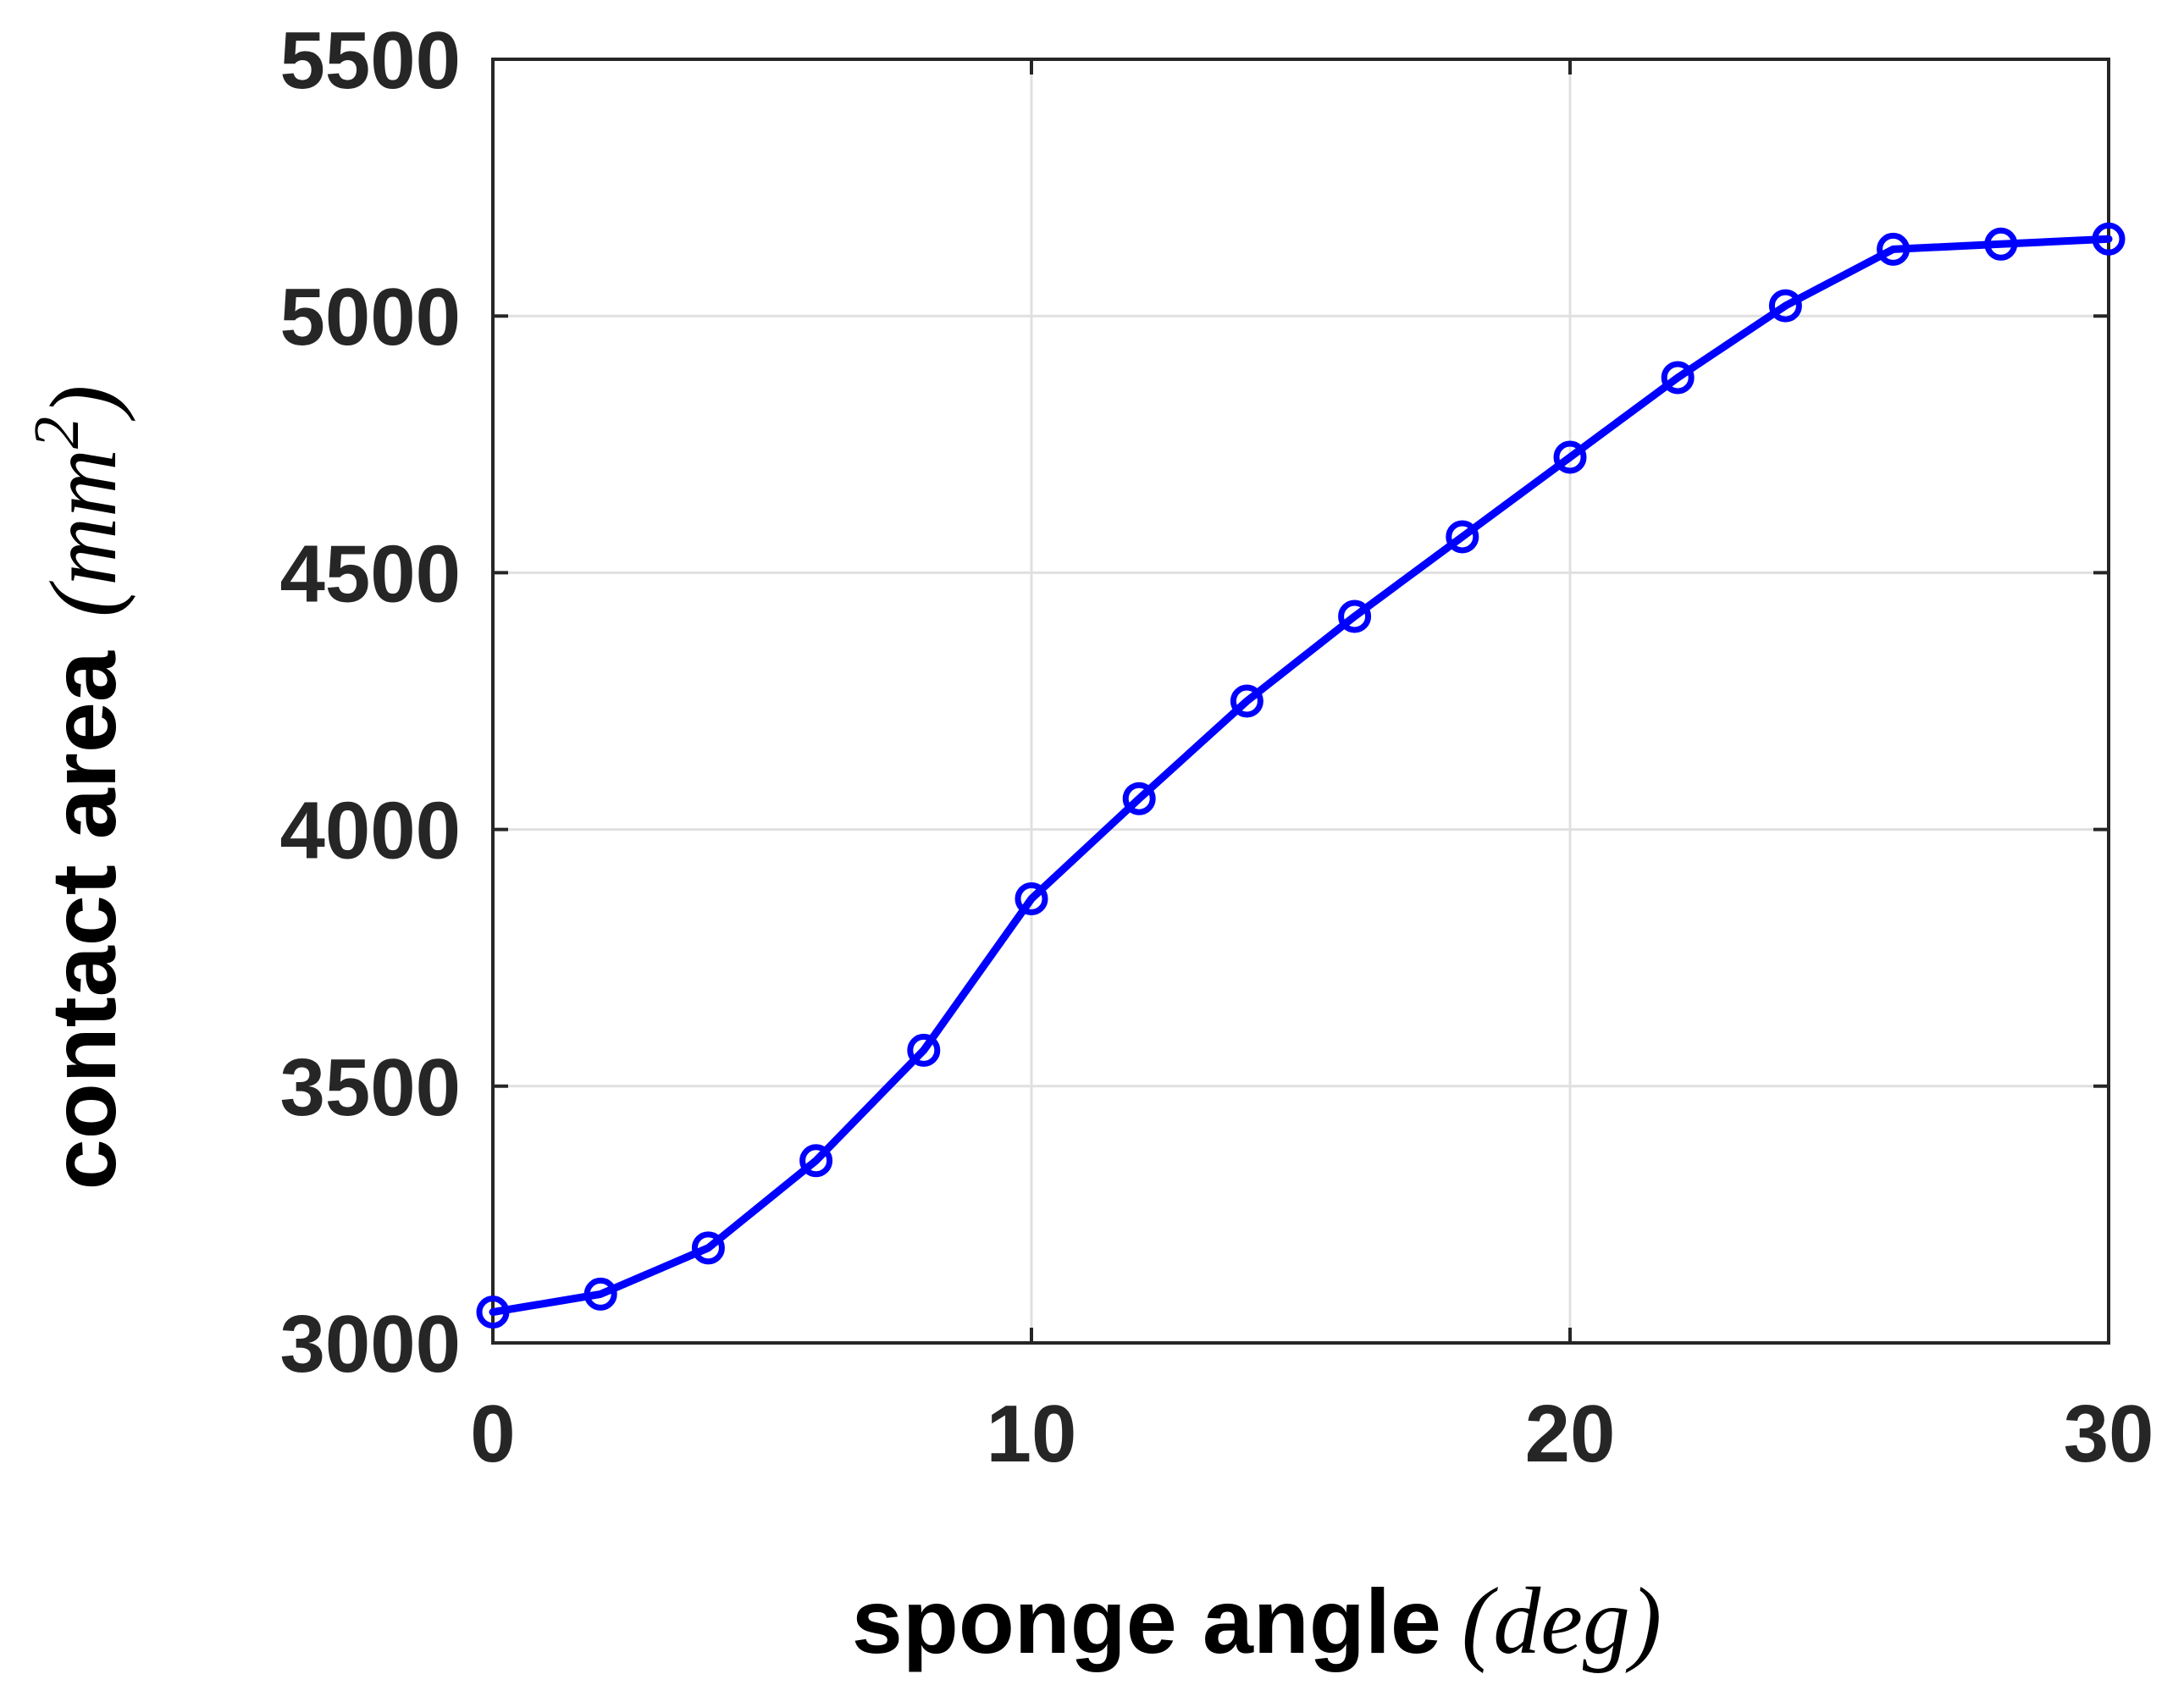 The width and height of the screenshot is (2184, 1707). Describe the element at coordinates (1032, 1434) in the screenshot. I see `x-tick-label: 10` at that location.